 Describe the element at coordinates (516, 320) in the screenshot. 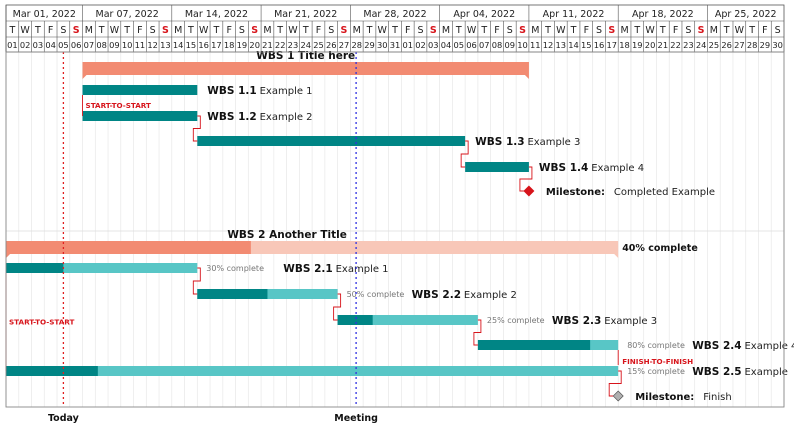

I see `task-progress-label: 25% complete` at that location.